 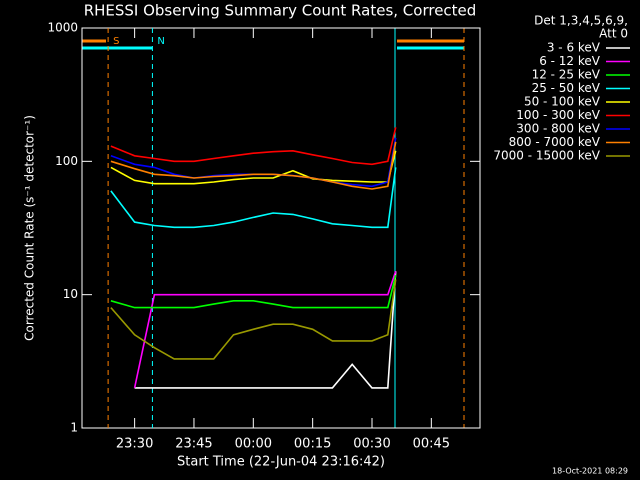 What do you see at coordinates (613, 34) in the screenshot?
I see `legend-header: Att 0` at bounding box center [613, 34].